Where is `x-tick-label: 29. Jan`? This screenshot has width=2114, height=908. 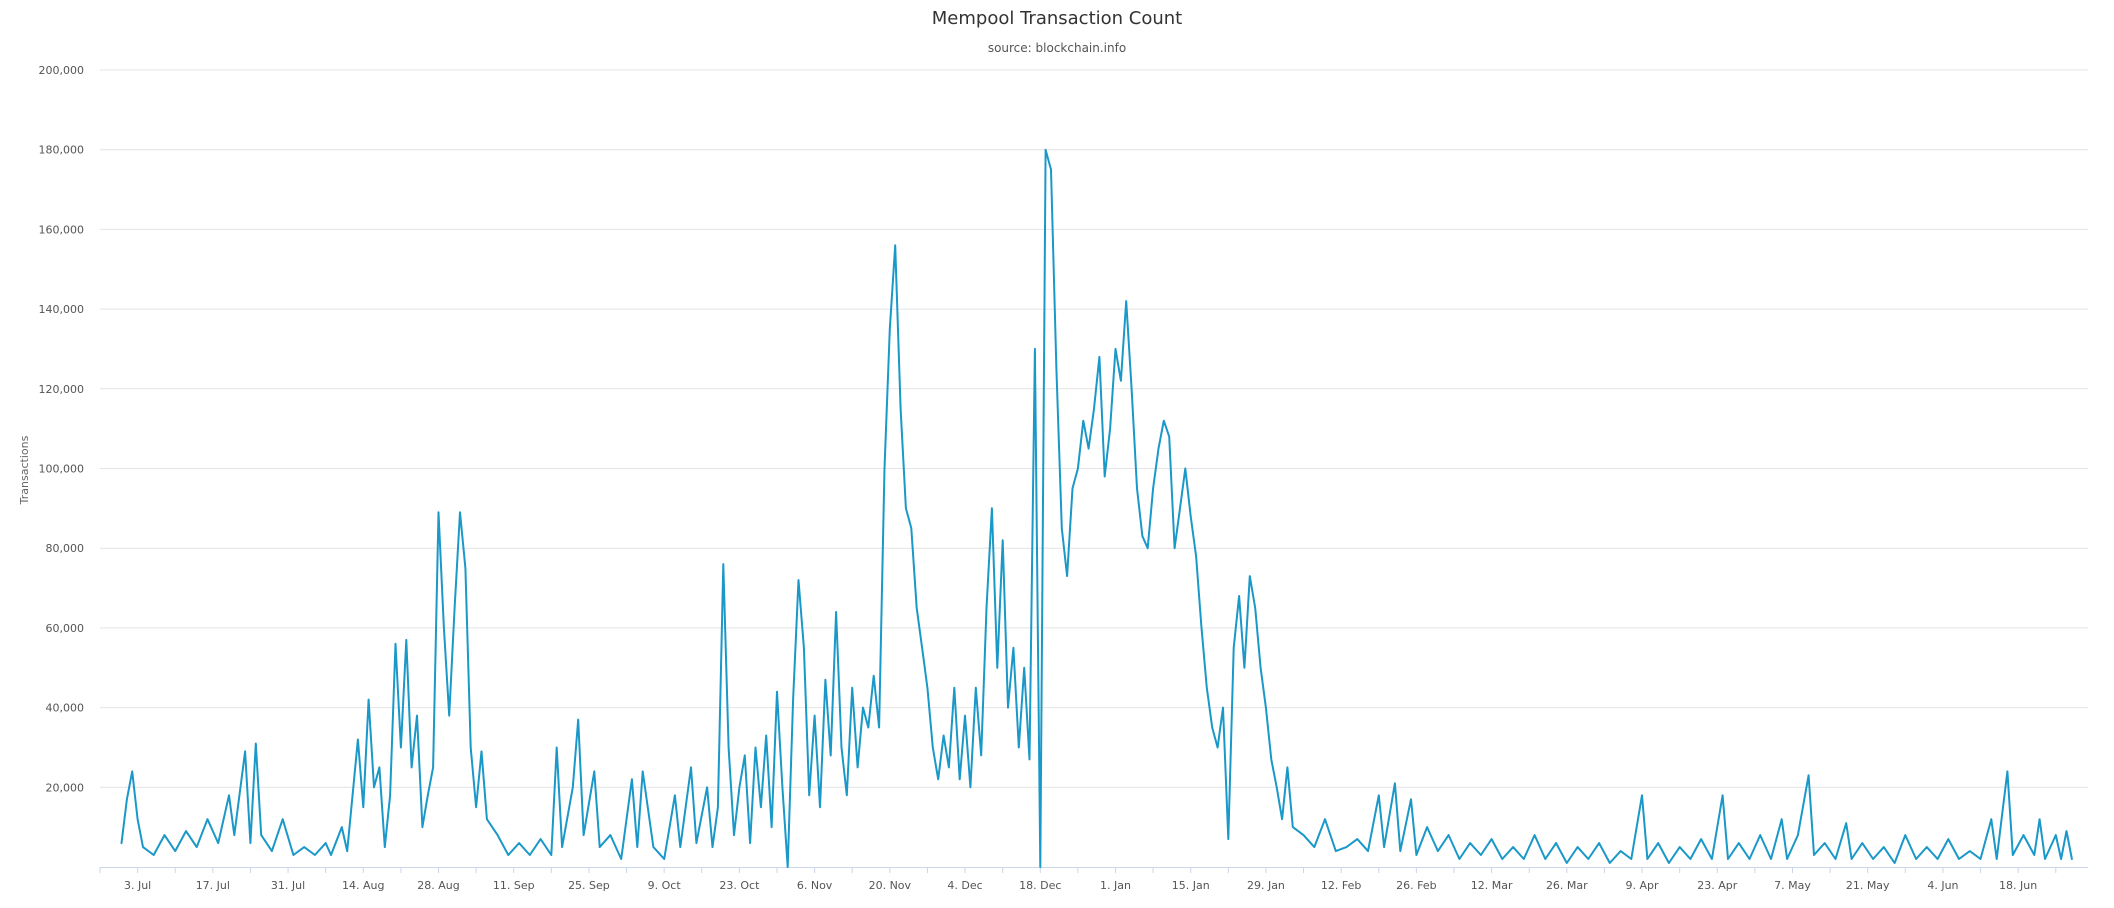 x-tick-label: 29. Jan is located at coordinates (1266, 885).